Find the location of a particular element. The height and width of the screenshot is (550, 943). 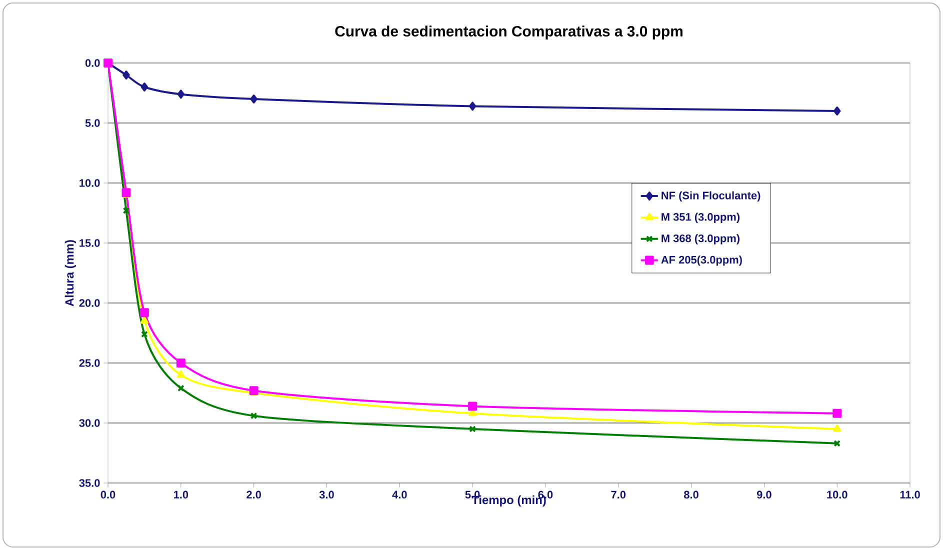

y-tick-label: 10.0 is located at coordinates (90, 183).